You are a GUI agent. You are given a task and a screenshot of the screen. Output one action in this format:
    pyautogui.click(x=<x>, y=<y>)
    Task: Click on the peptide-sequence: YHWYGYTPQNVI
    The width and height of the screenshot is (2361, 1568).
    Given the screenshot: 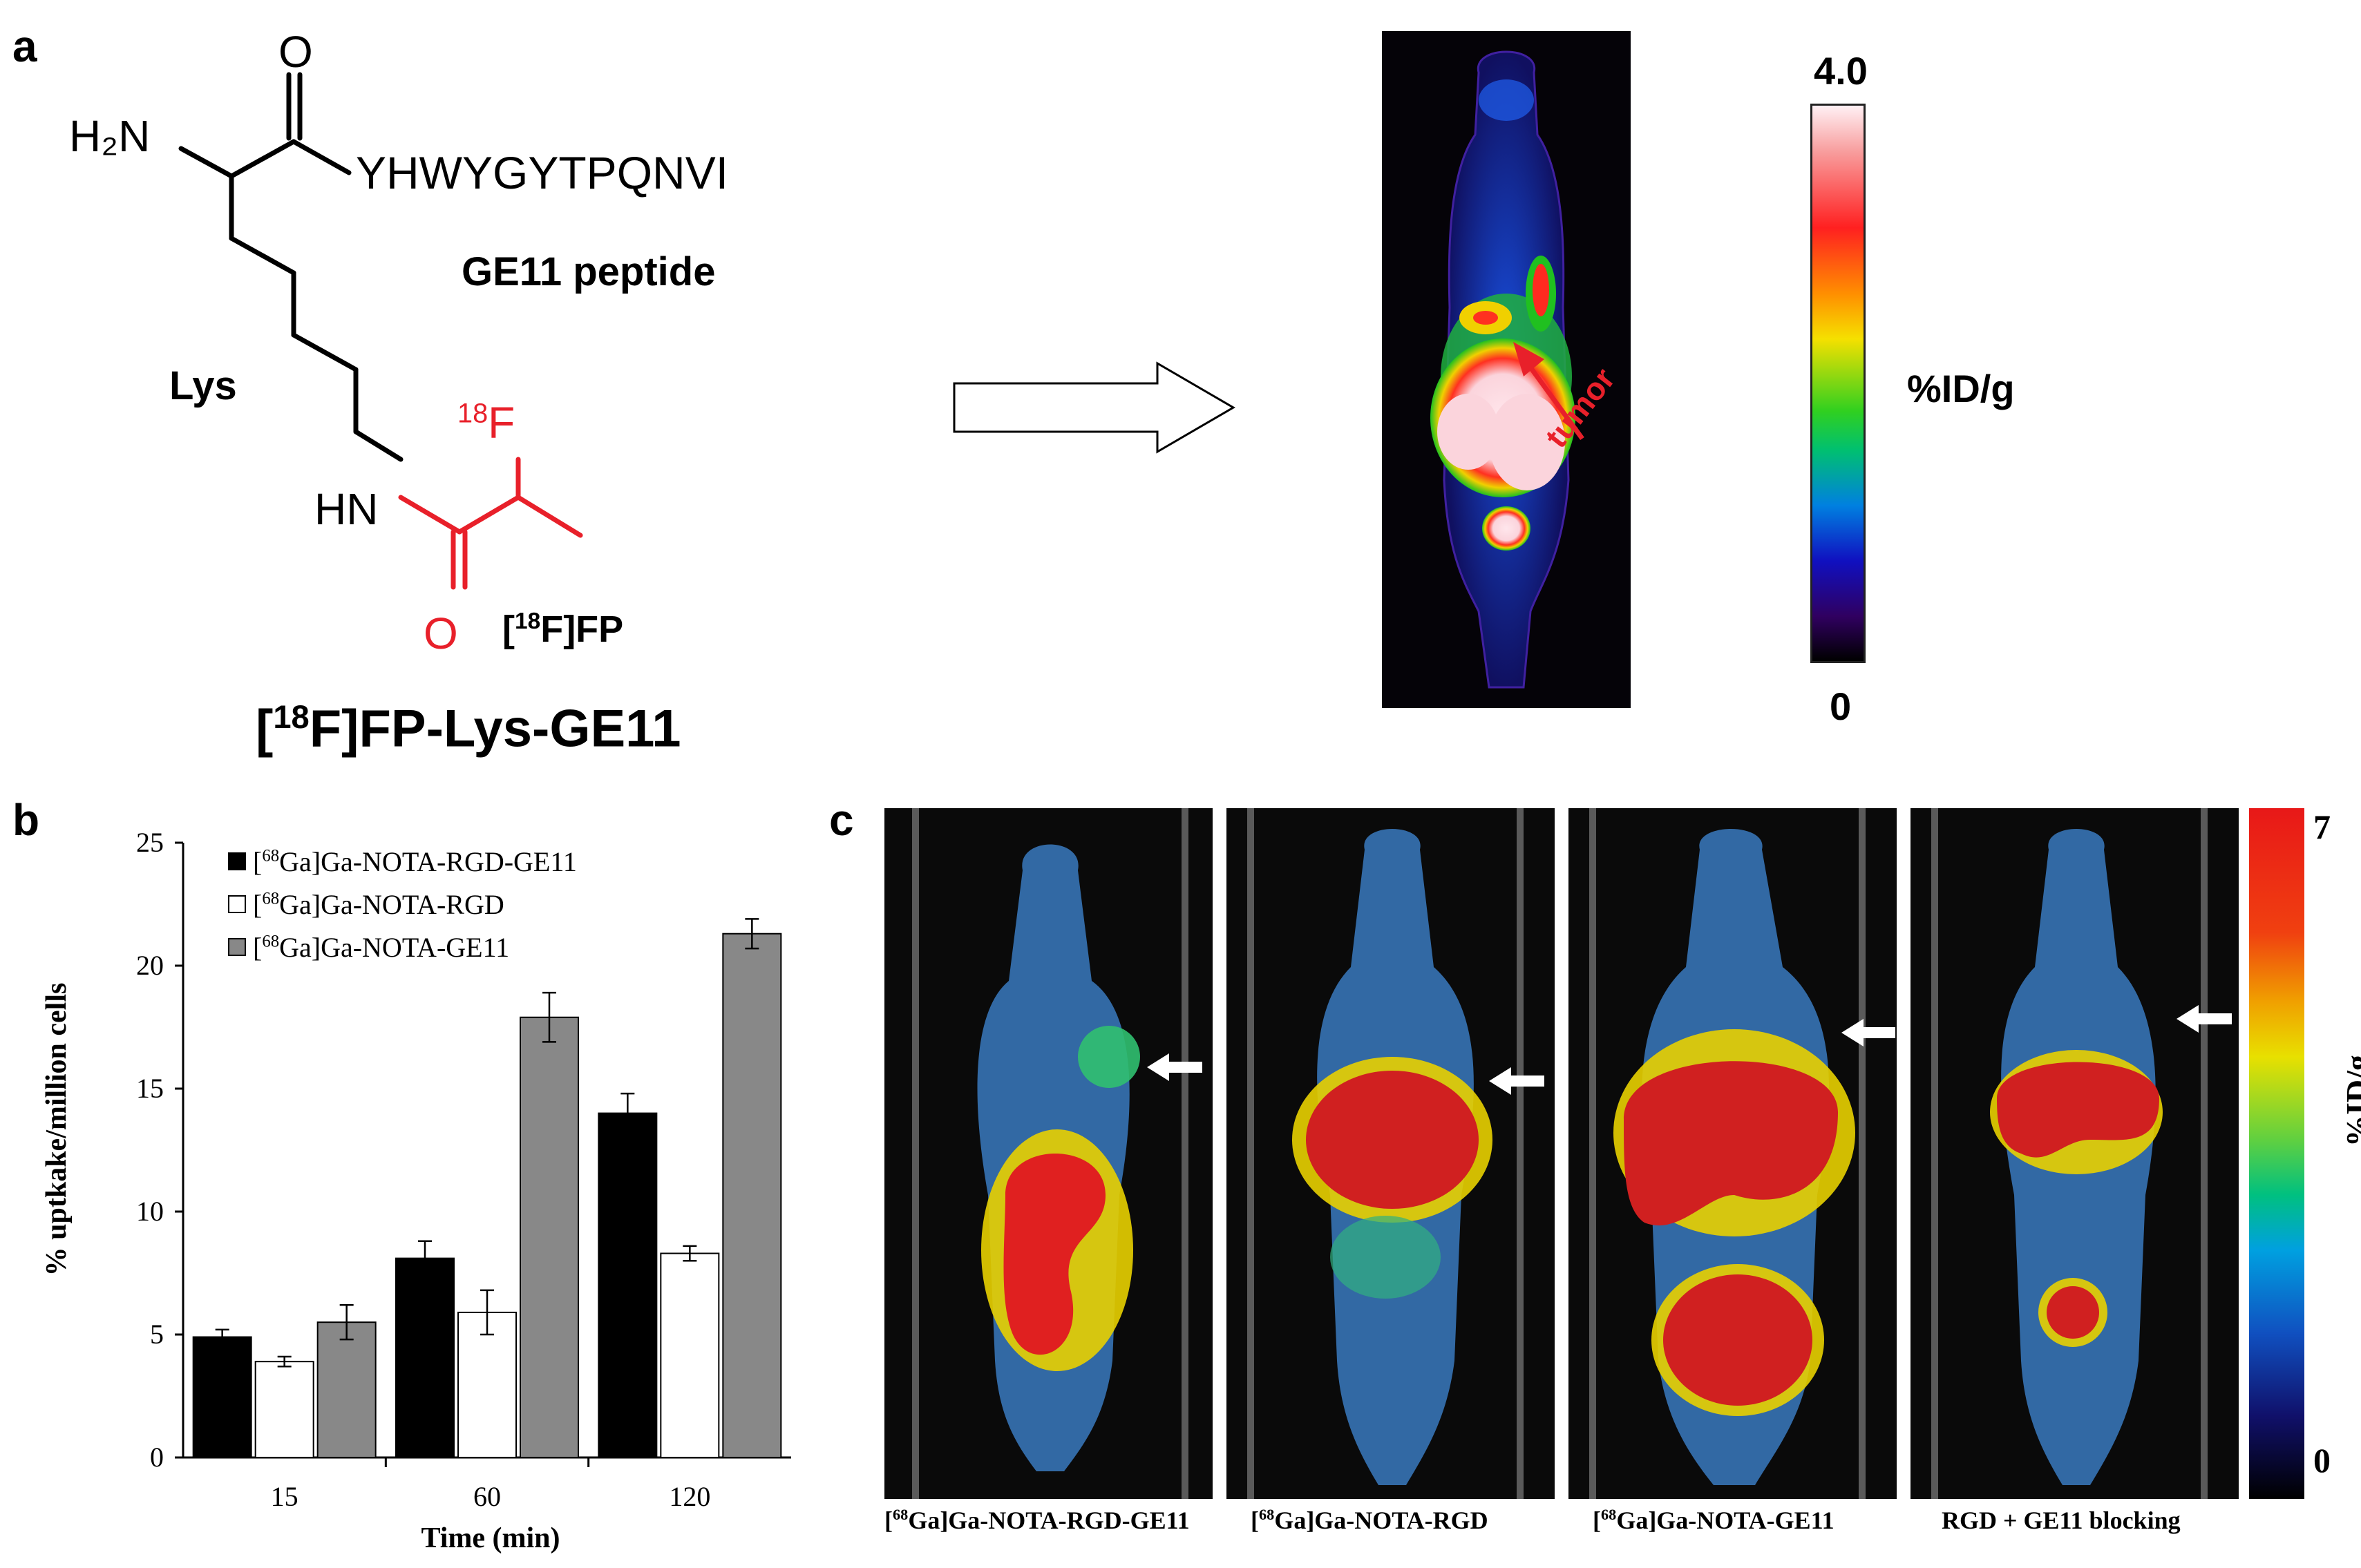 What is the action you would take?
    pyautogui.click(x=542, y=172)
    